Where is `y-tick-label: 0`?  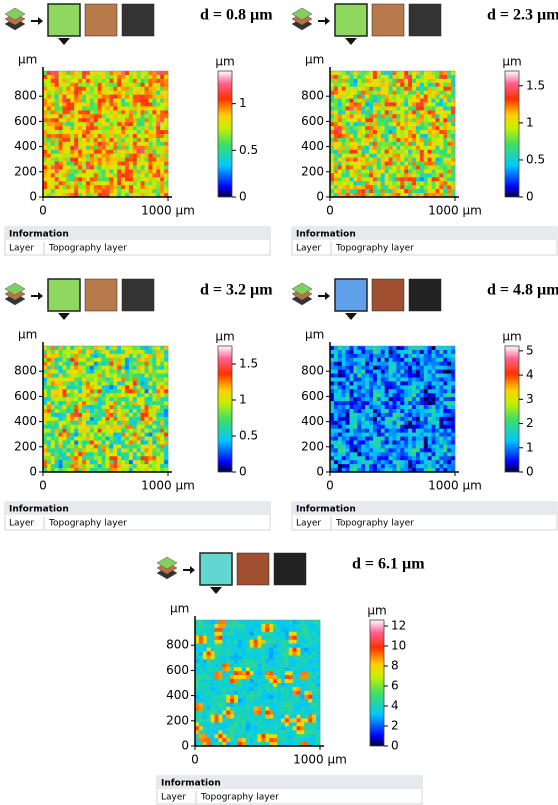 y-tick-label: 0 is located at coordinates (33, 197).